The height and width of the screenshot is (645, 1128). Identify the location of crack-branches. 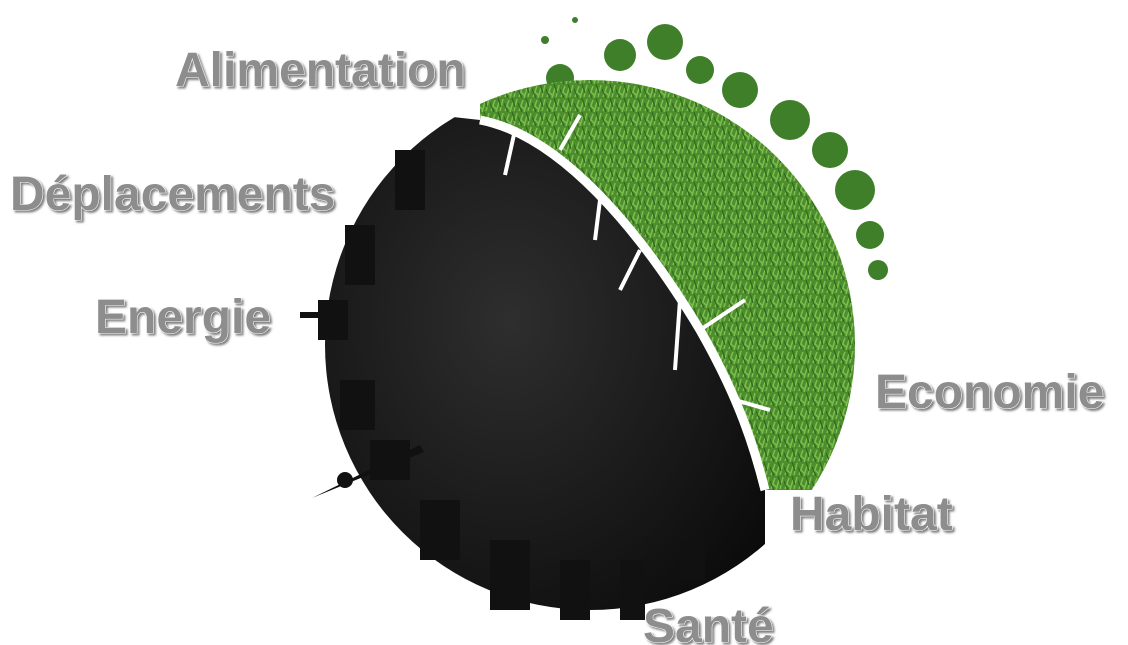
(637, 263).